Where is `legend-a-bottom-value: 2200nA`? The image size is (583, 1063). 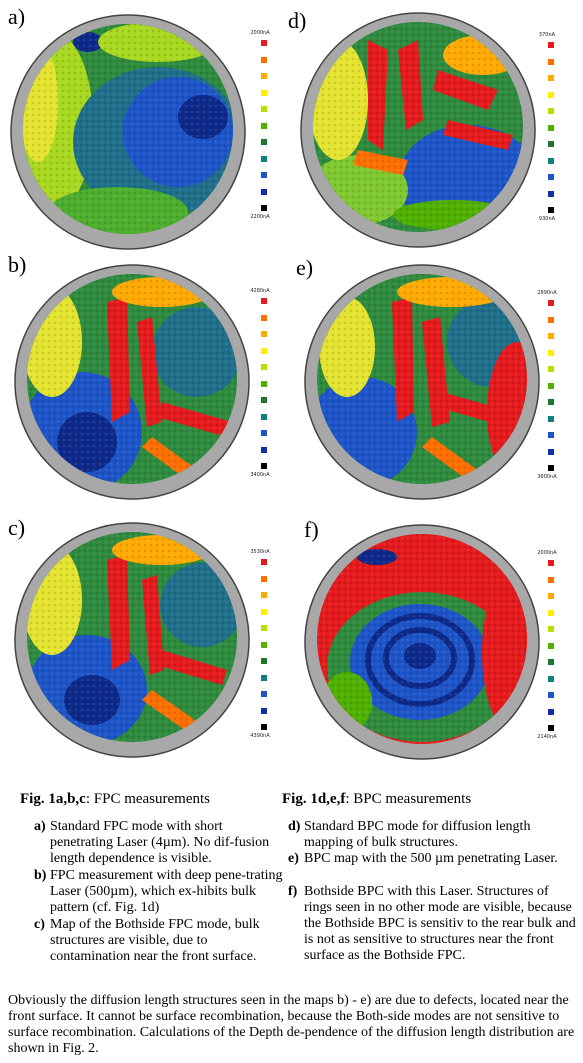 legend-a-bottom-value: 2200nA is located at coordinates (260, 217).